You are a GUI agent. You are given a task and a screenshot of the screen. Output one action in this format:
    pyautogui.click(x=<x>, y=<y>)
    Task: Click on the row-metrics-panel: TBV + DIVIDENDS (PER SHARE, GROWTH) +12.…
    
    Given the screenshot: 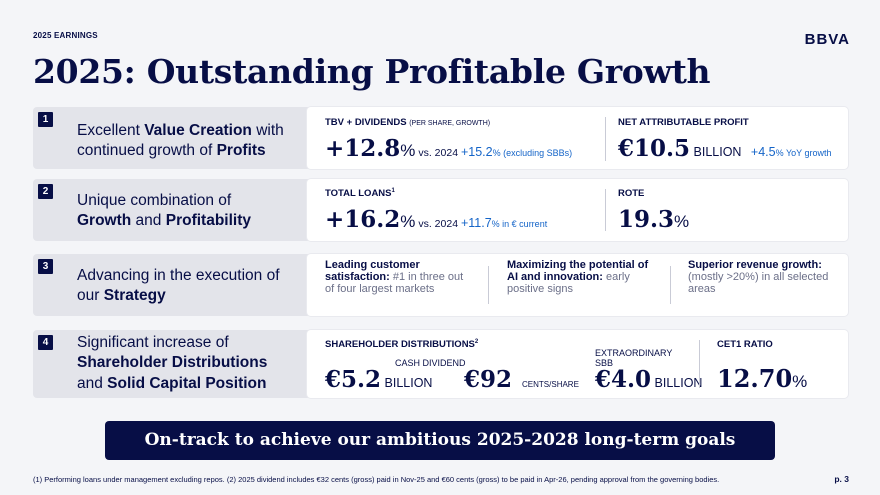 What is the action you would take?
    pyautogui.click(x=577, y=138)
    